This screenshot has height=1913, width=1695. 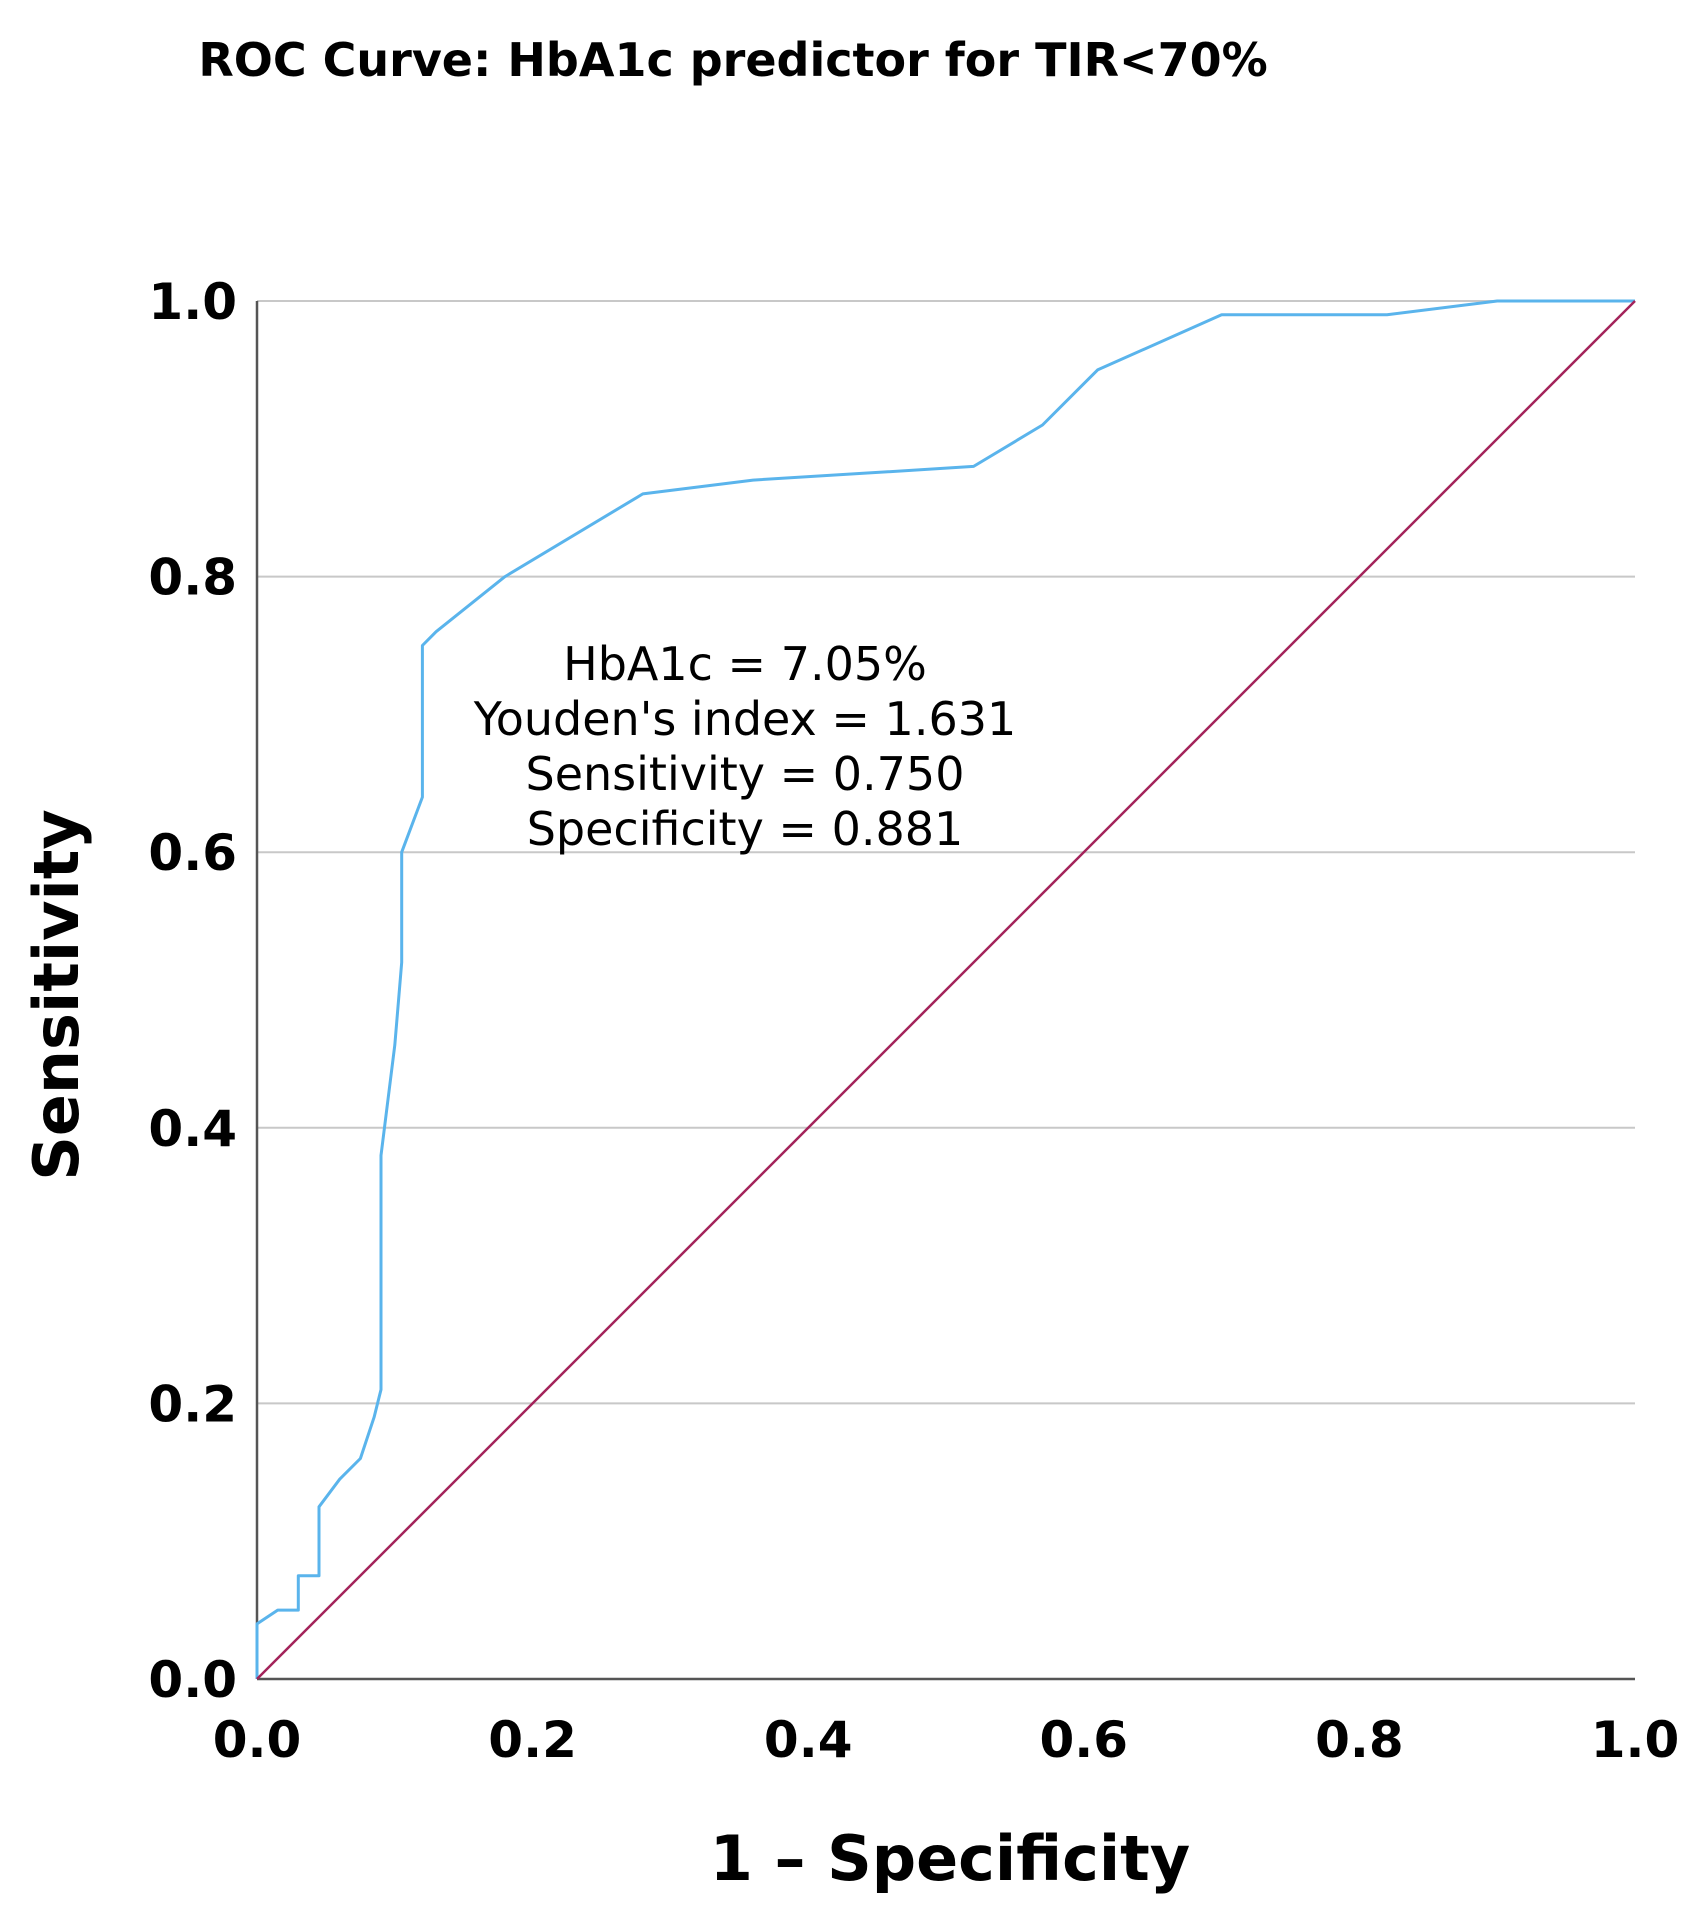 I want to click on y-tick-label: 0.2, so click(x=192, y=1404).